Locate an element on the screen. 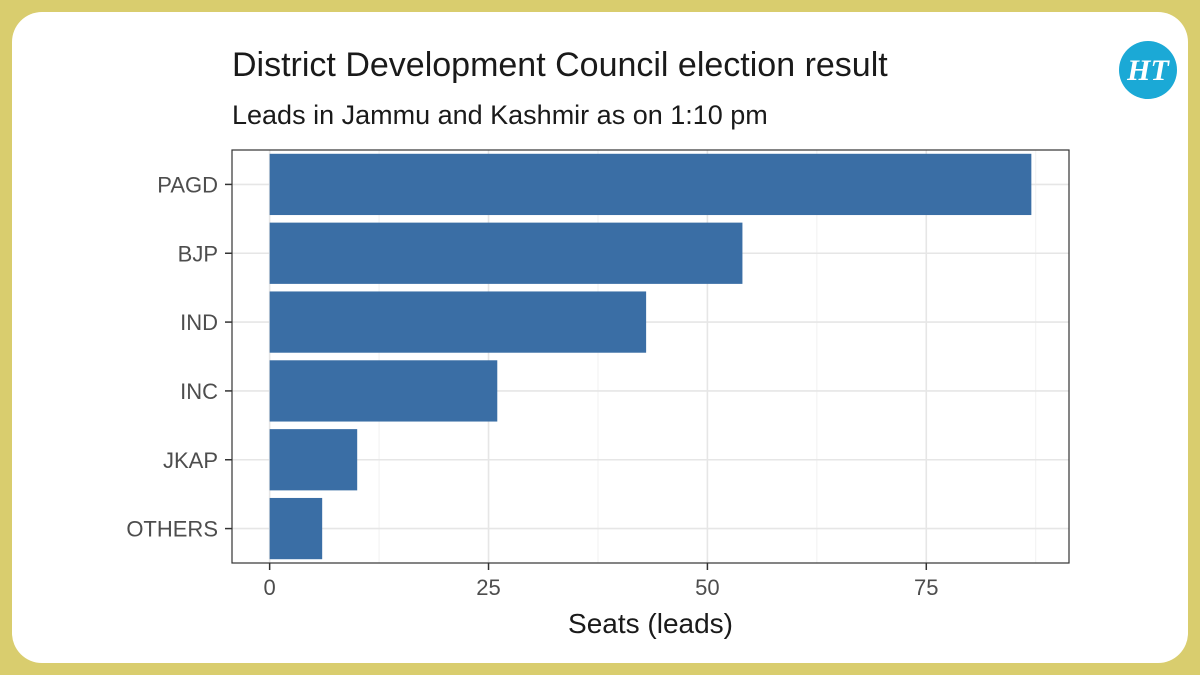 This screenshot has width=1200, height=675. y-tick-label: PAGD is located at coordinates (187, 184).